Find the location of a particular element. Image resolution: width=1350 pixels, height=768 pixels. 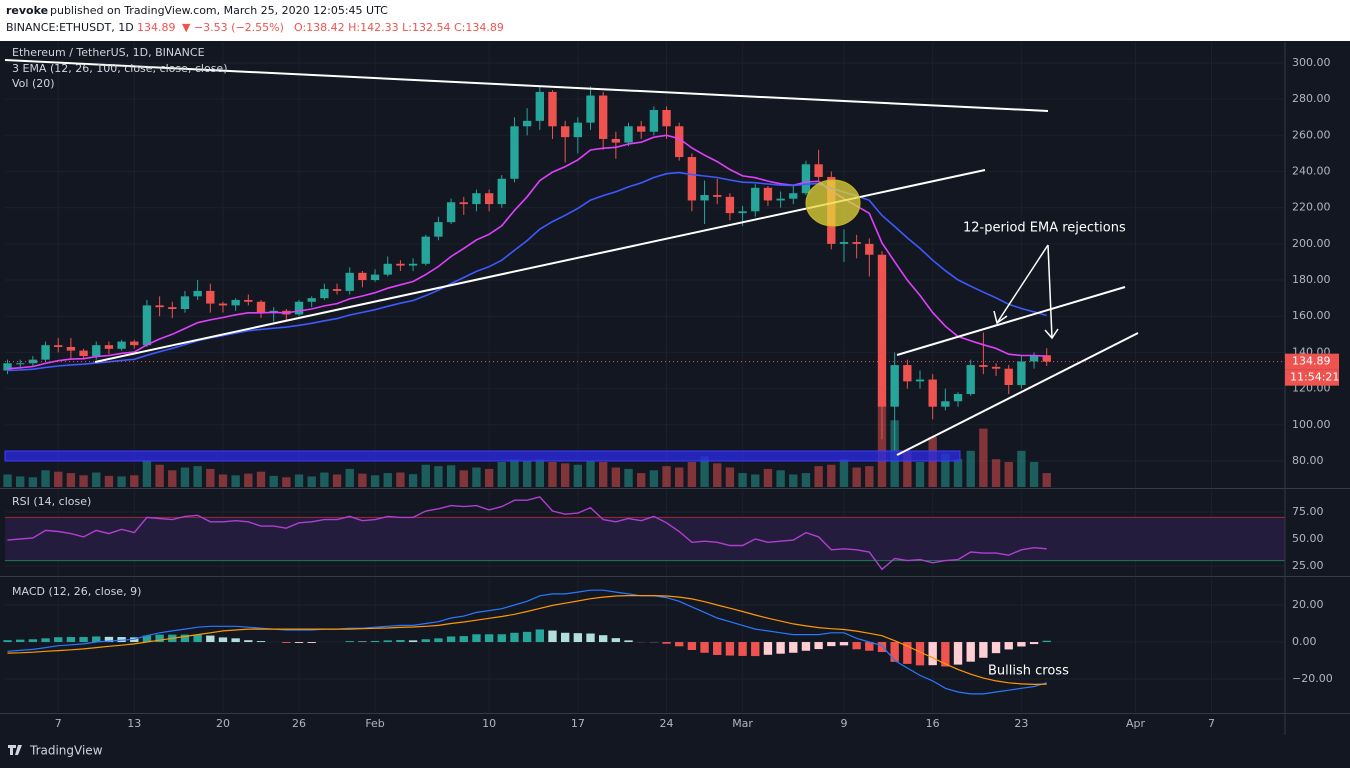

y-tick-label: 100.00 is located at coordinates (1311, 424).